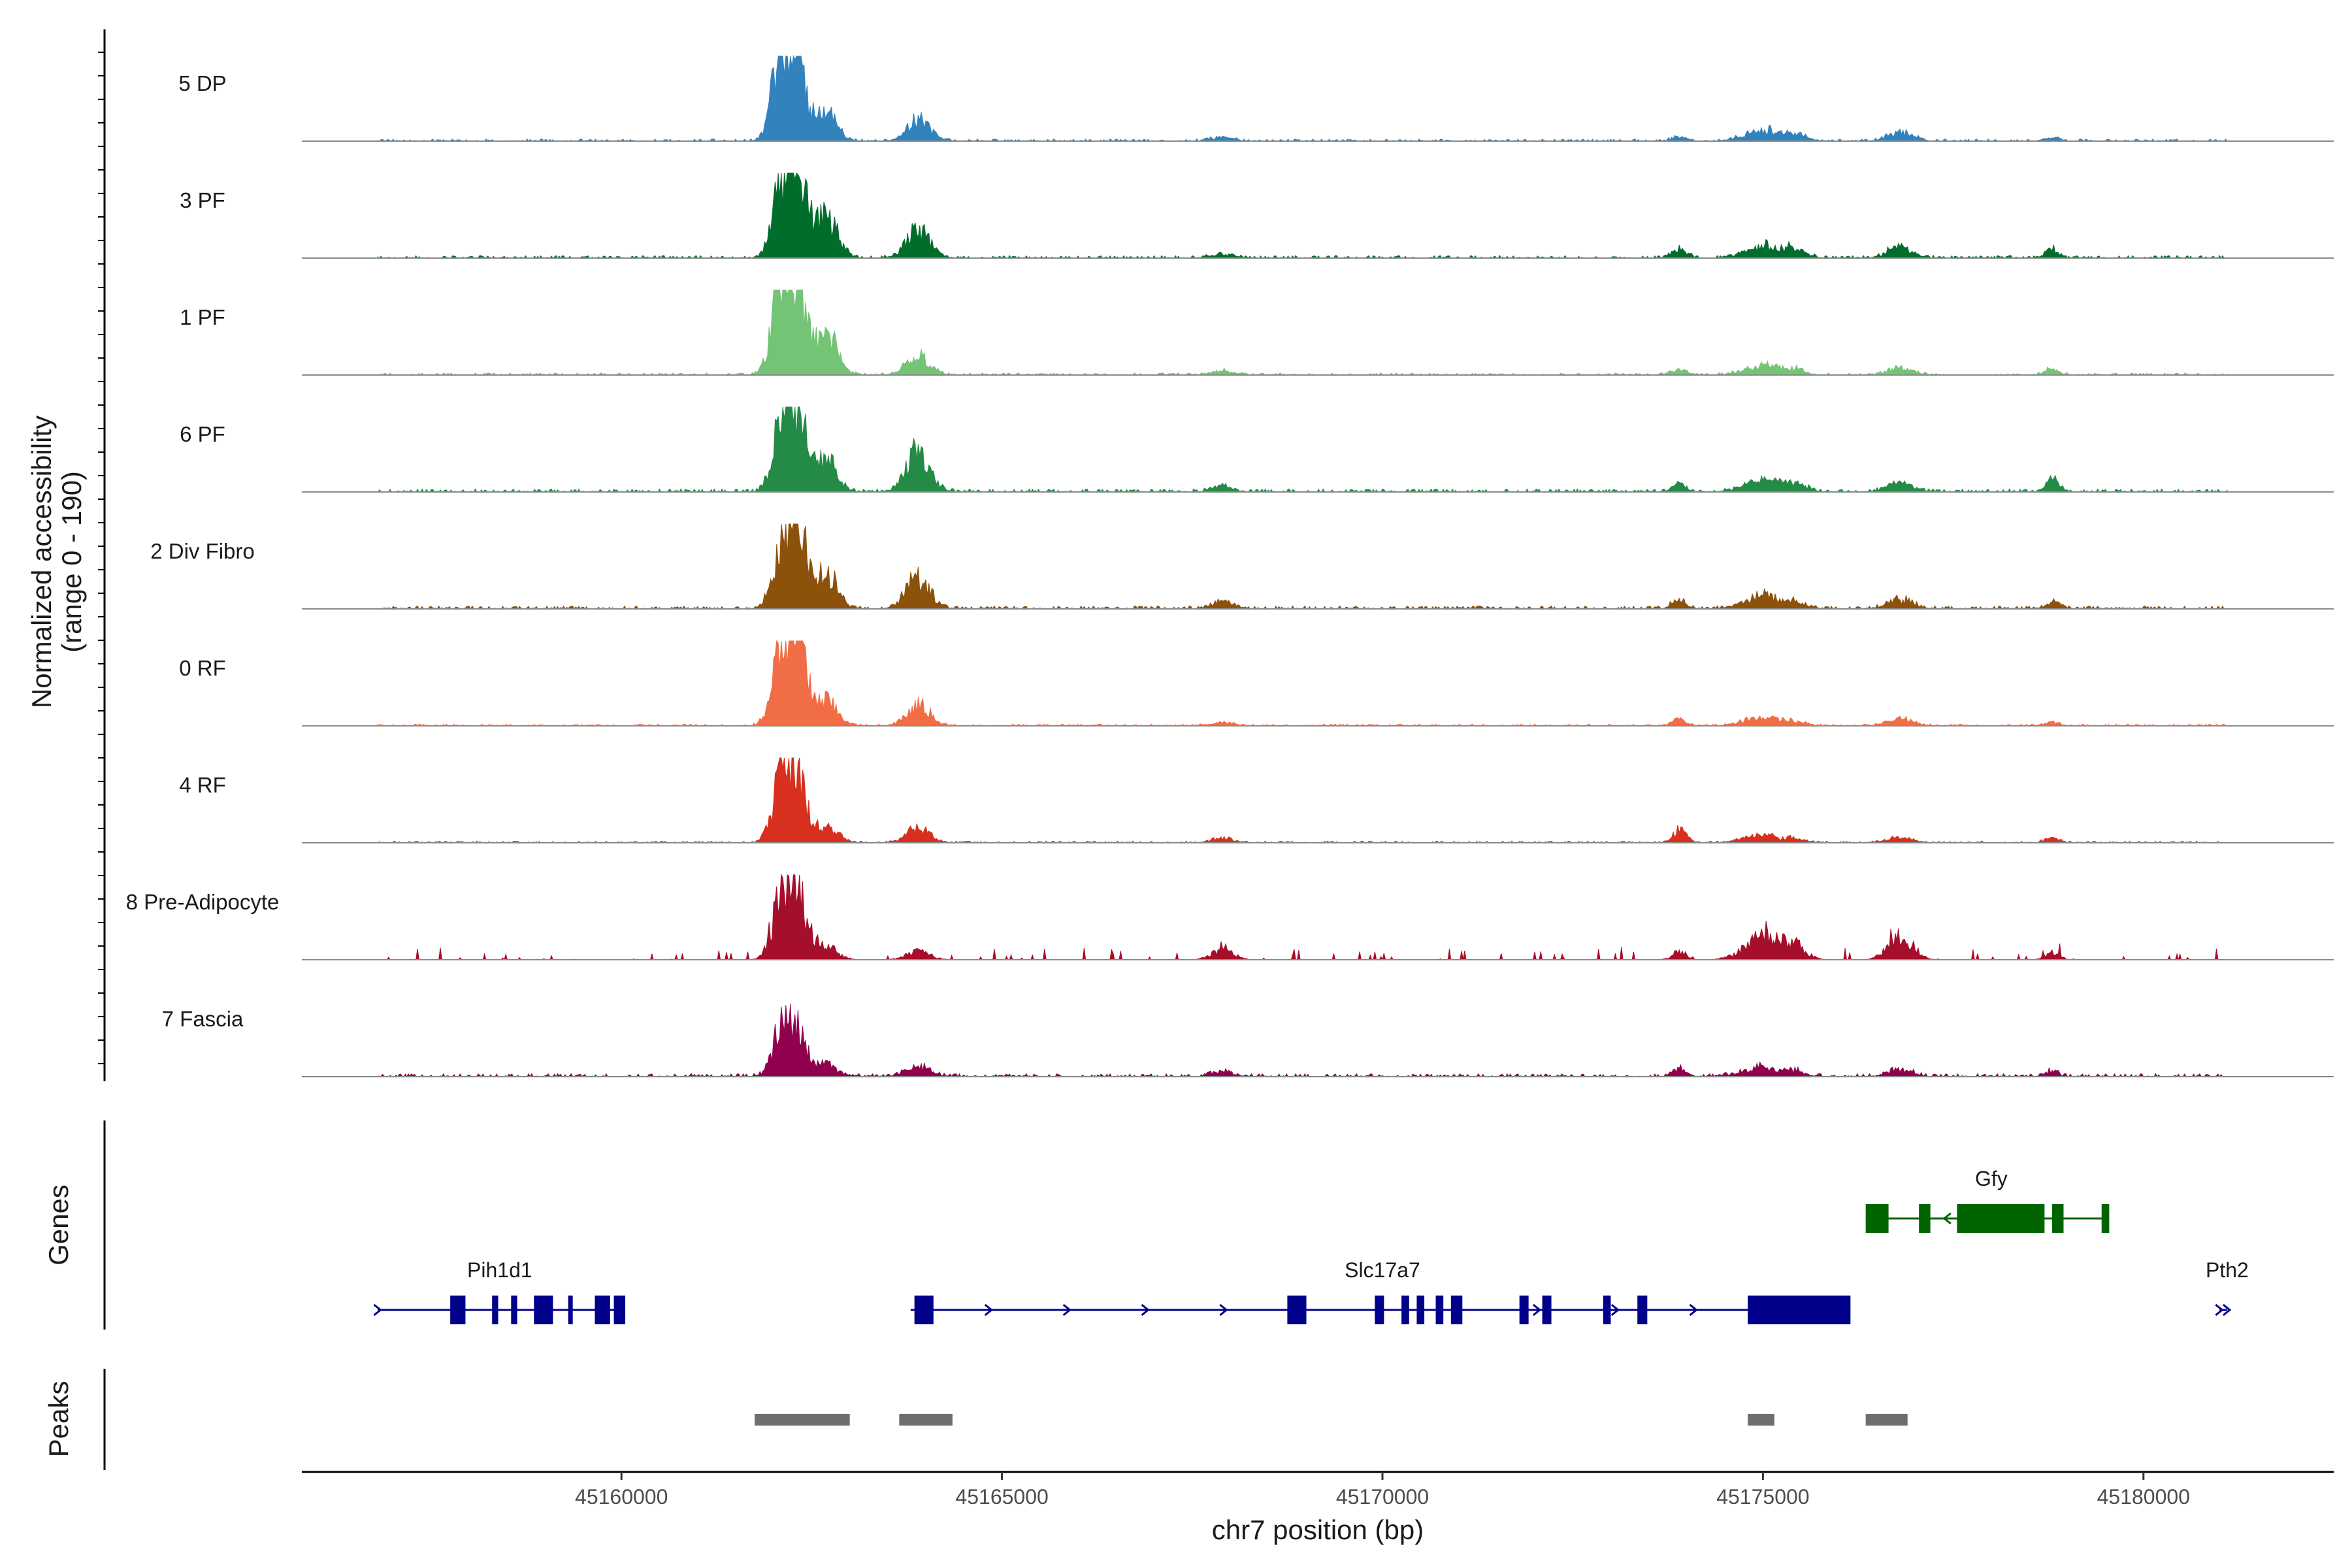 This screenshot has height=1568, width=2352. I want to click on gene-label: Gfy, so click(1991, 1178).